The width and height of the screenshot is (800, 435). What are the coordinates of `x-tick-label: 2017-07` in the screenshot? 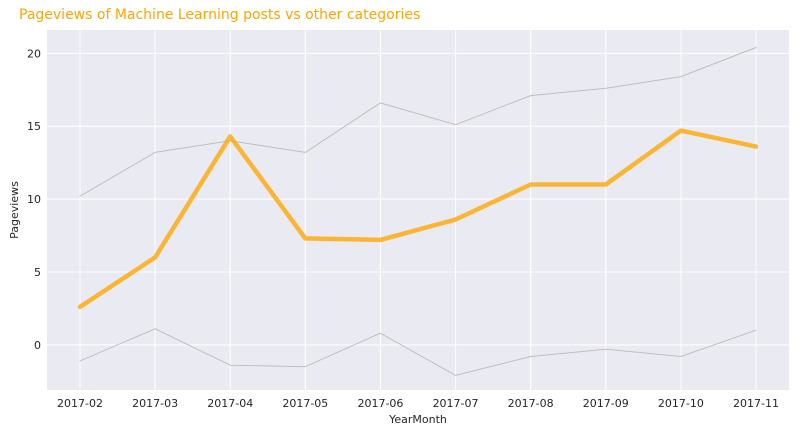 It's located at (456, 403).